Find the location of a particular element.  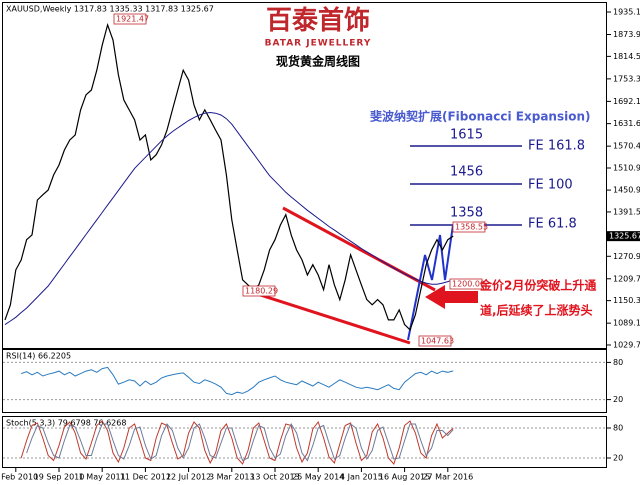

x-tick-label: 27 Mar 2016 is located at coordinates (447, 477).